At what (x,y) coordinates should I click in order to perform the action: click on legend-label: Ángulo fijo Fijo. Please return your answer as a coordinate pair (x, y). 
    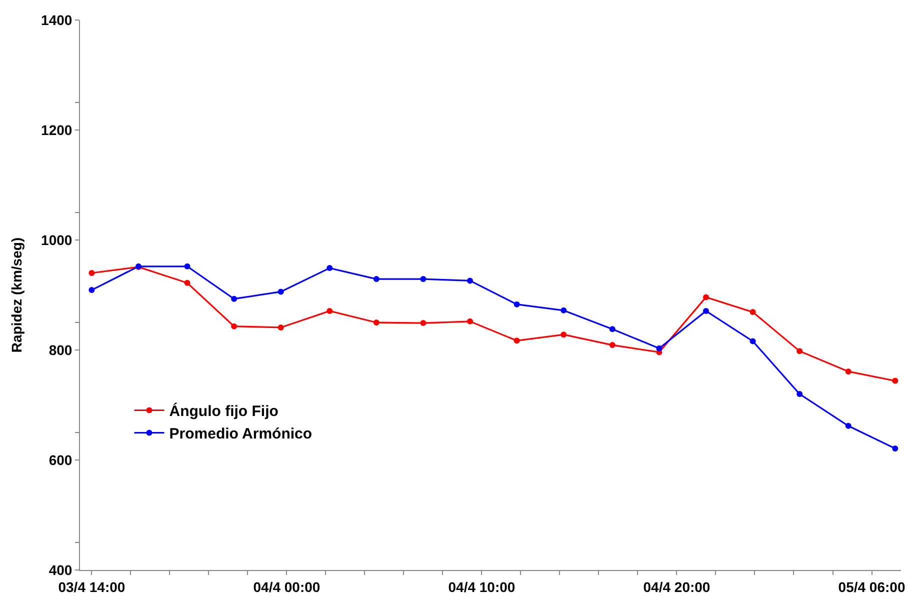
    Looking at the image, I should click on (223, 411).